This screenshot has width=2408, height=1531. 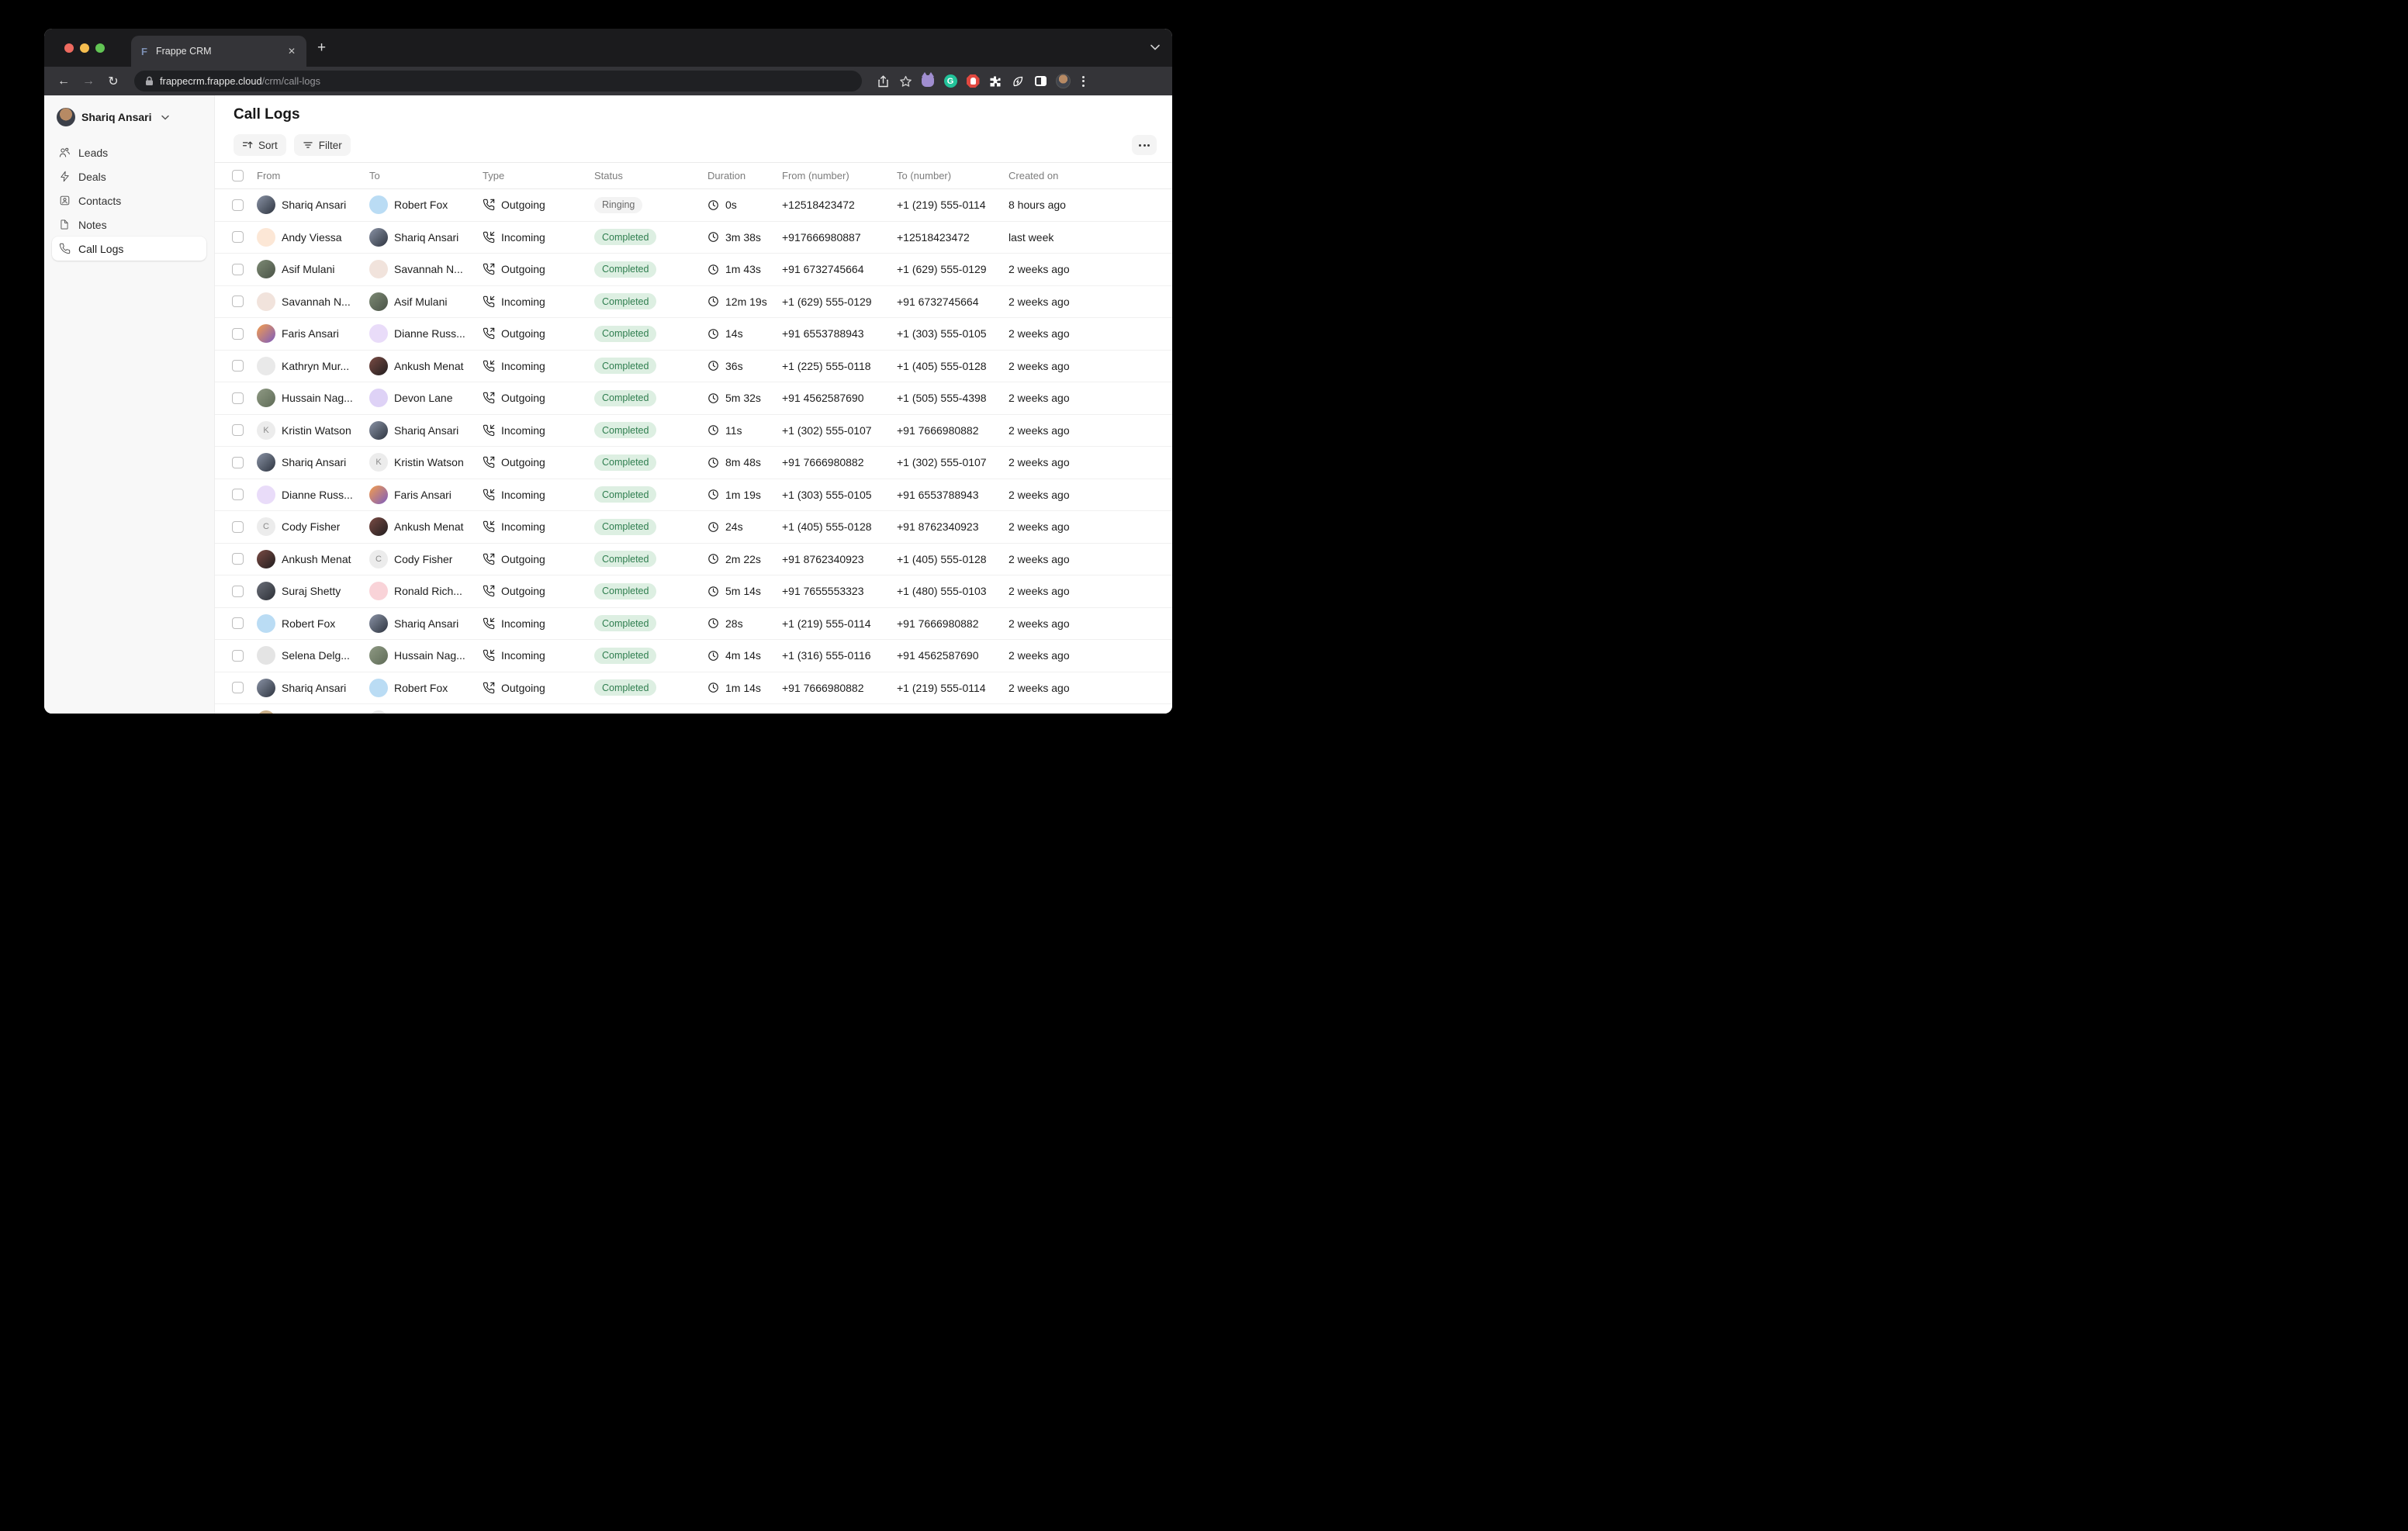 What do you see at coordinates (498, 81) in the screenshot?
I see `url-bar: frappecrm.frappe.cloud/crm/call-logs` at bounding box center [498, 81].